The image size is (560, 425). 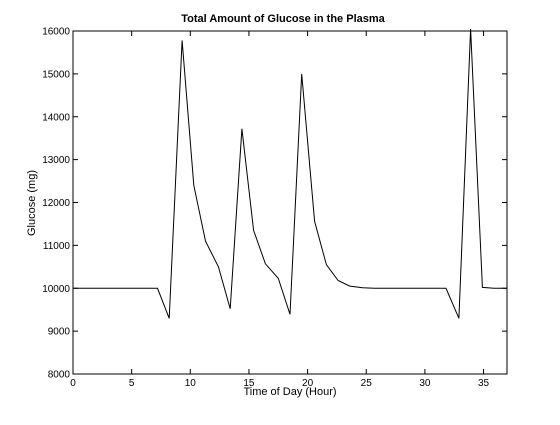 I want to click on y-tick-label: 13000, so click(x=56, y=160).